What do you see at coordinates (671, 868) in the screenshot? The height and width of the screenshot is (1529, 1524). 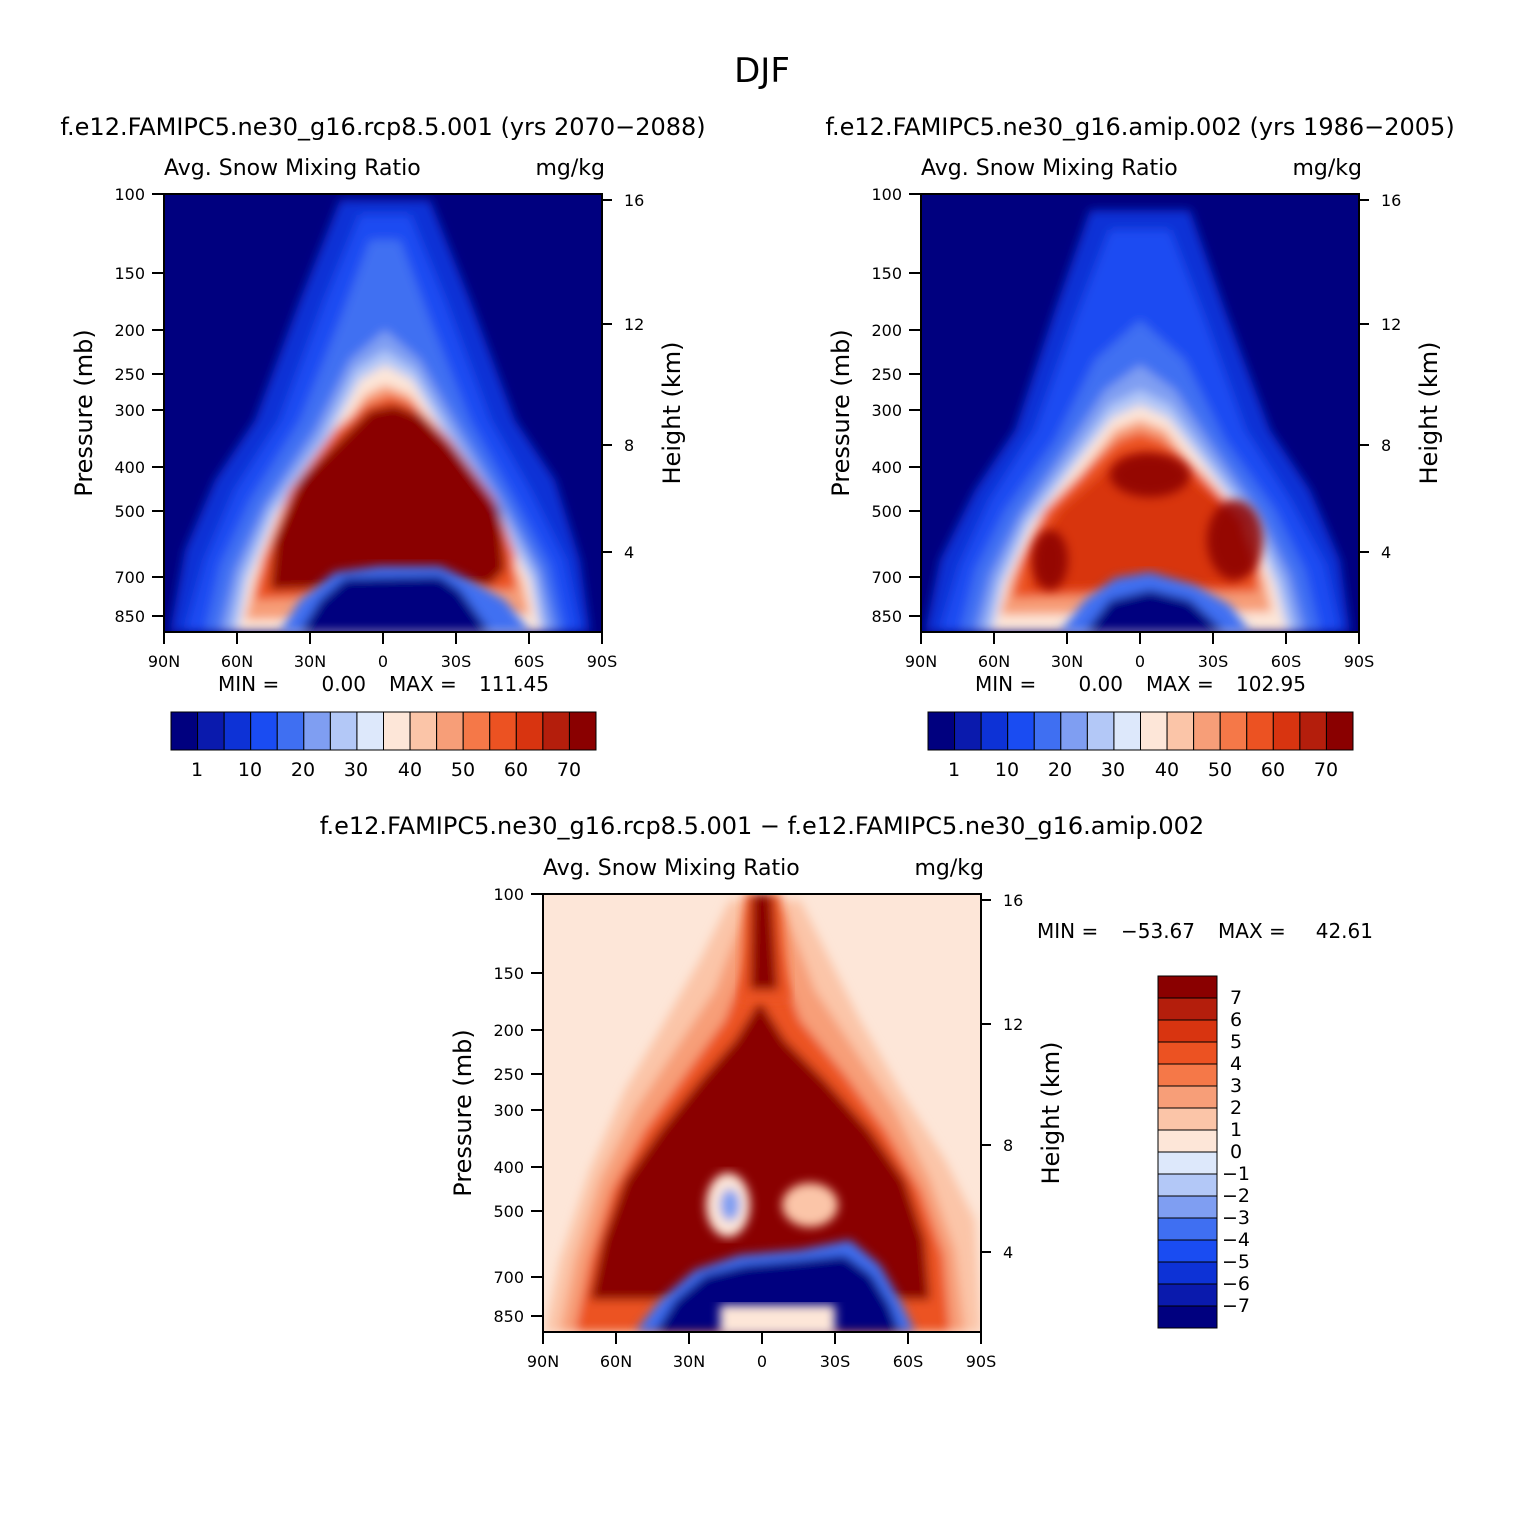 I see `panel-diff-variable-title: Avg. Snow Mixing Ratio` at bounding box center [671, 868].